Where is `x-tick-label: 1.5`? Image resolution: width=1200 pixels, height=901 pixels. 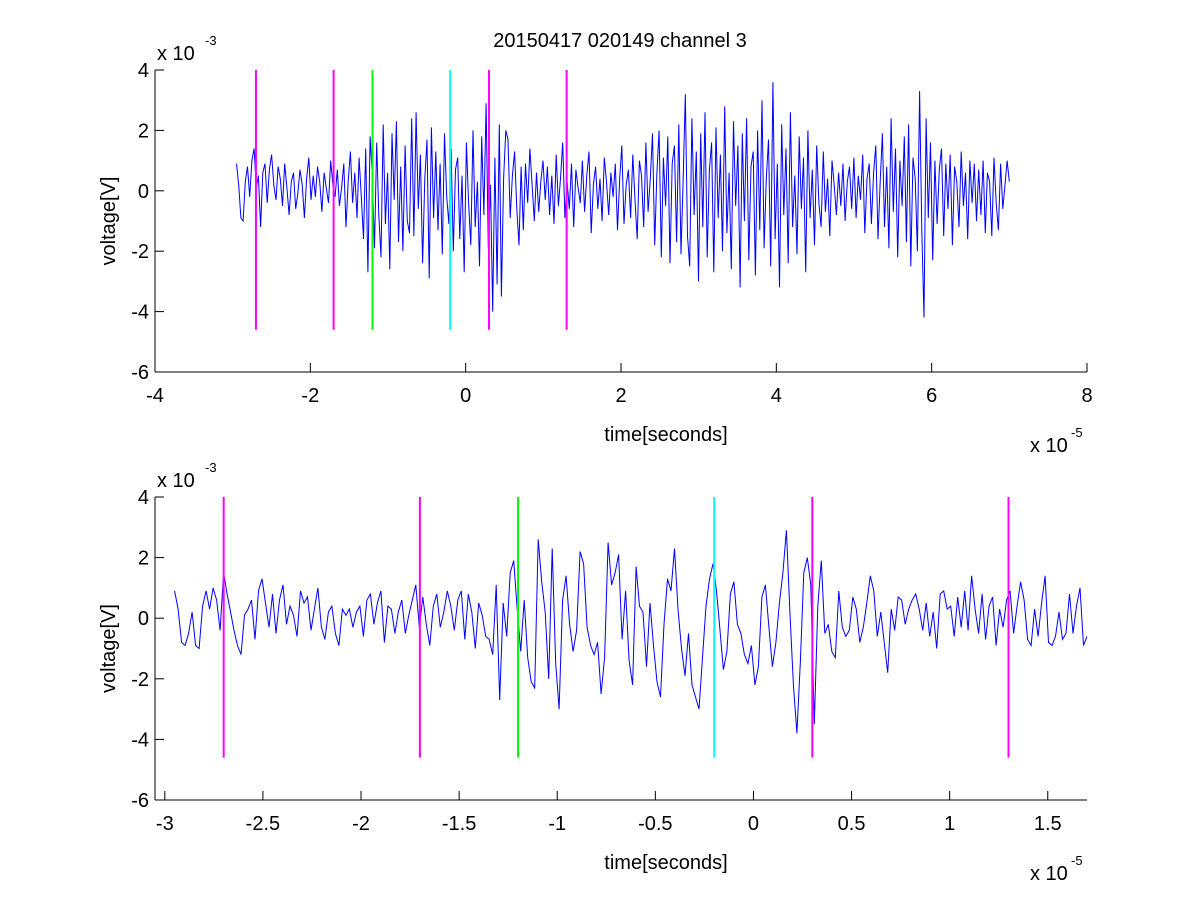
x-tick-label: 1.5 is located at coordinates (1048, 824).